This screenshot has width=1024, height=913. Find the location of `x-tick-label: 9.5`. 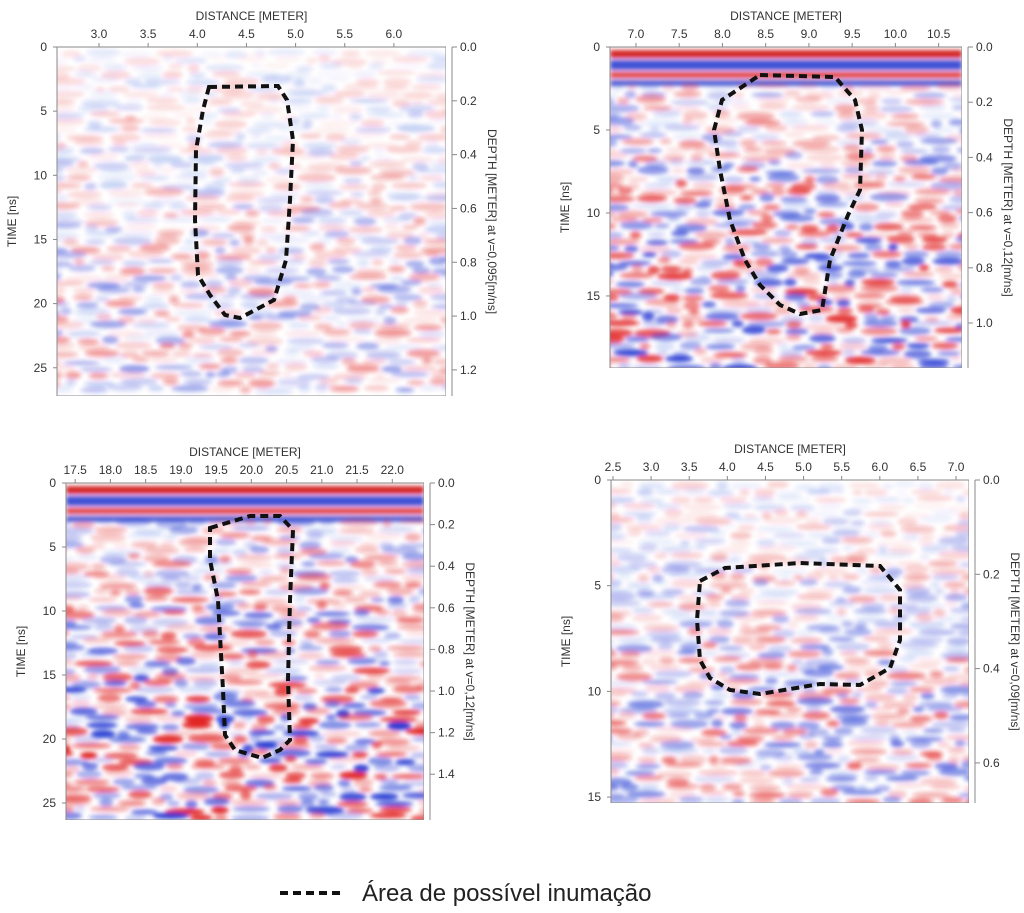

x-tick-label: 9.5 is located at coordinates (852, 34).